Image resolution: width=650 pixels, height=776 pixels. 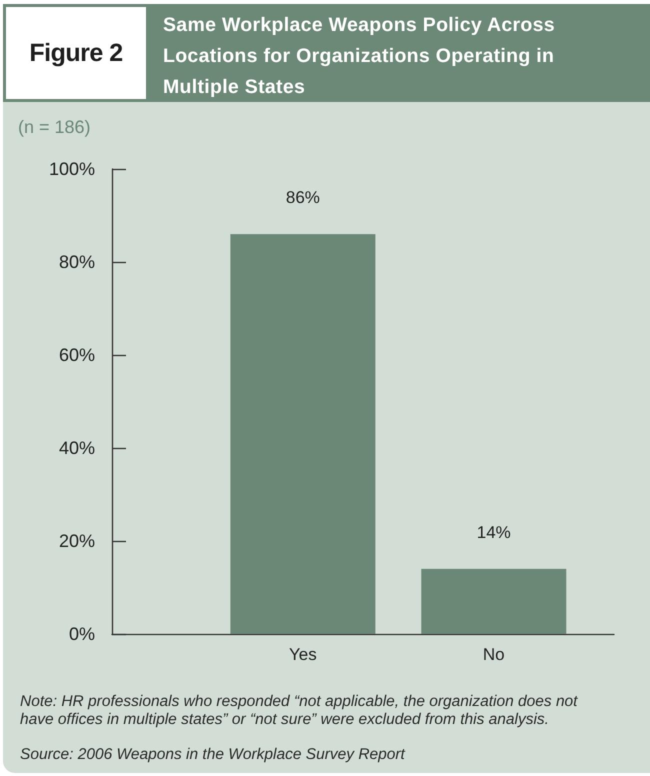 What do you see at coordinates (493, 654) in the screenshot?
I see `x-tick-label: No` at bounding box center [493, 654].